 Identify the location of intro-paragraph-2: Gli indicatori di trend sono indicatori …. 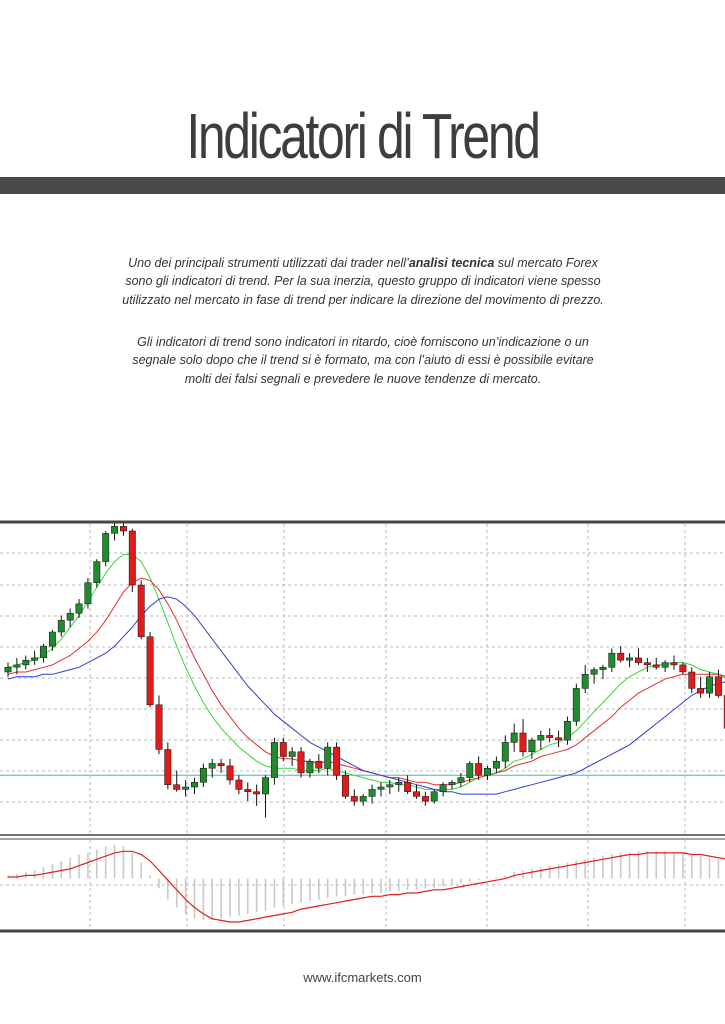
(363, 360).